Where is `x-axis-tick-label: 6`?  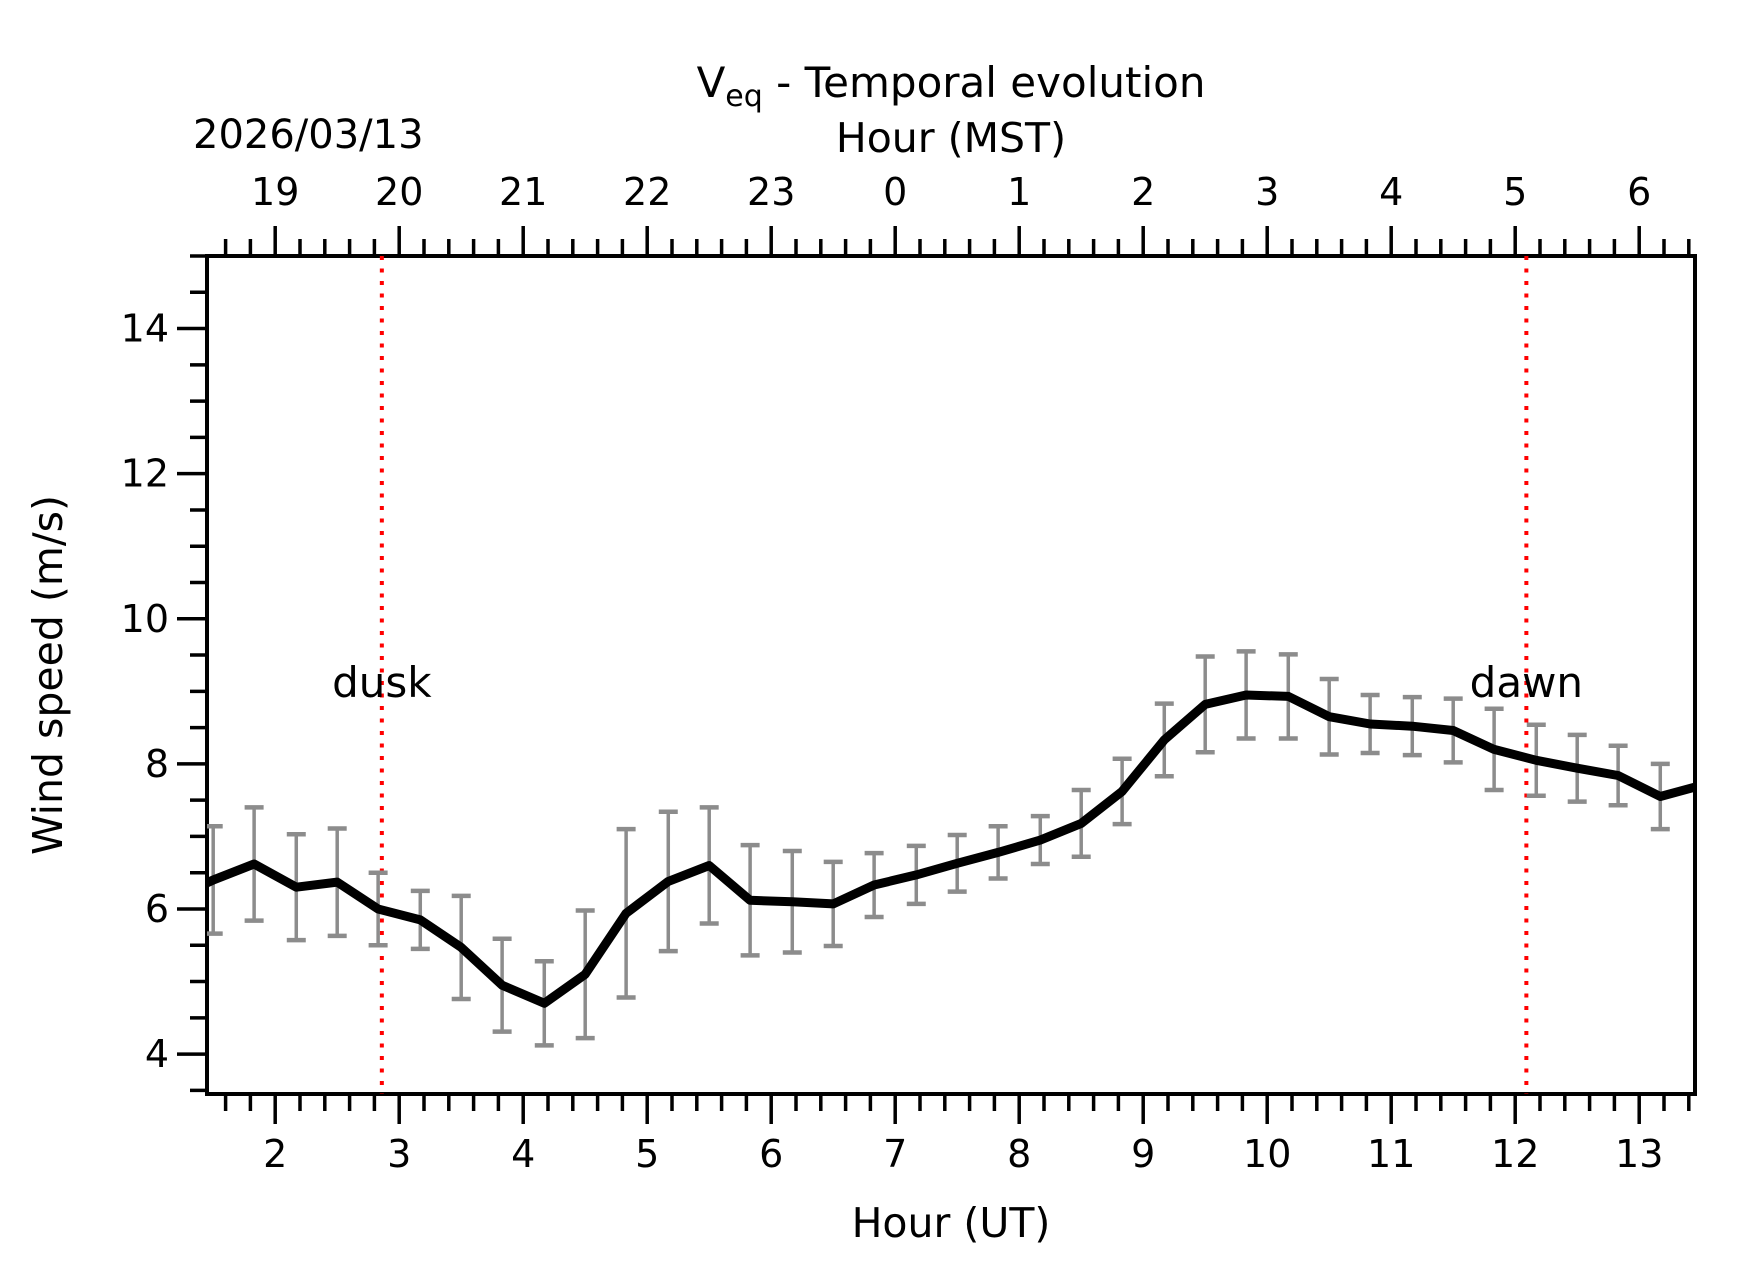
x-axis-tick-label: 6 is located at coordinates (771, 1154).